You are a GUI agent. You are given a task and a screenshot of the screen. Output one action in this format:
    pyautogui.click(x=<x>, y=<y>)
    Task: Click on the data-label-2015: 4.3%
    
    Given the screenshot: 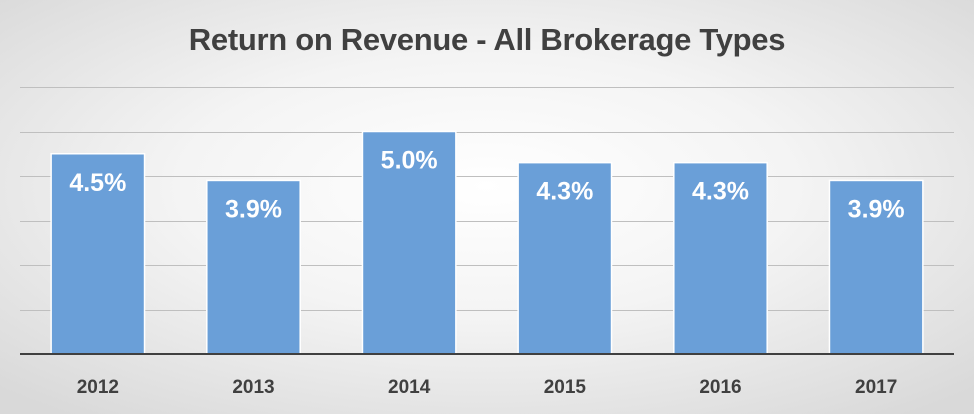 What is the action you would take?
    pyautogui.click(x=564, y=192)
    